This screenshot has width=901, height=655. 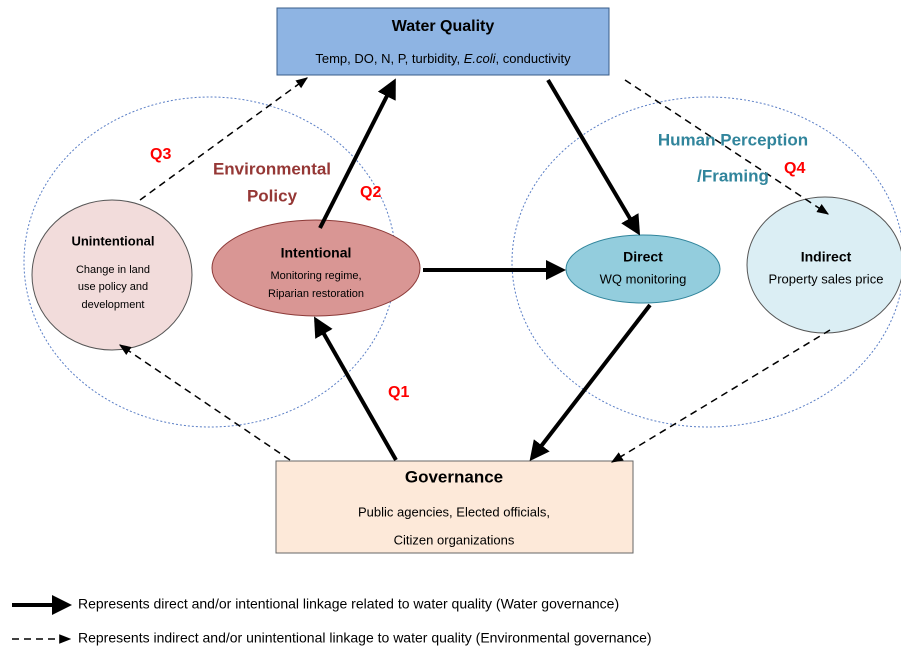 What do you see at coordinates (454, 476) in the screenshot?
I see `gov-title: Governance` at bounding box center [454, 476].